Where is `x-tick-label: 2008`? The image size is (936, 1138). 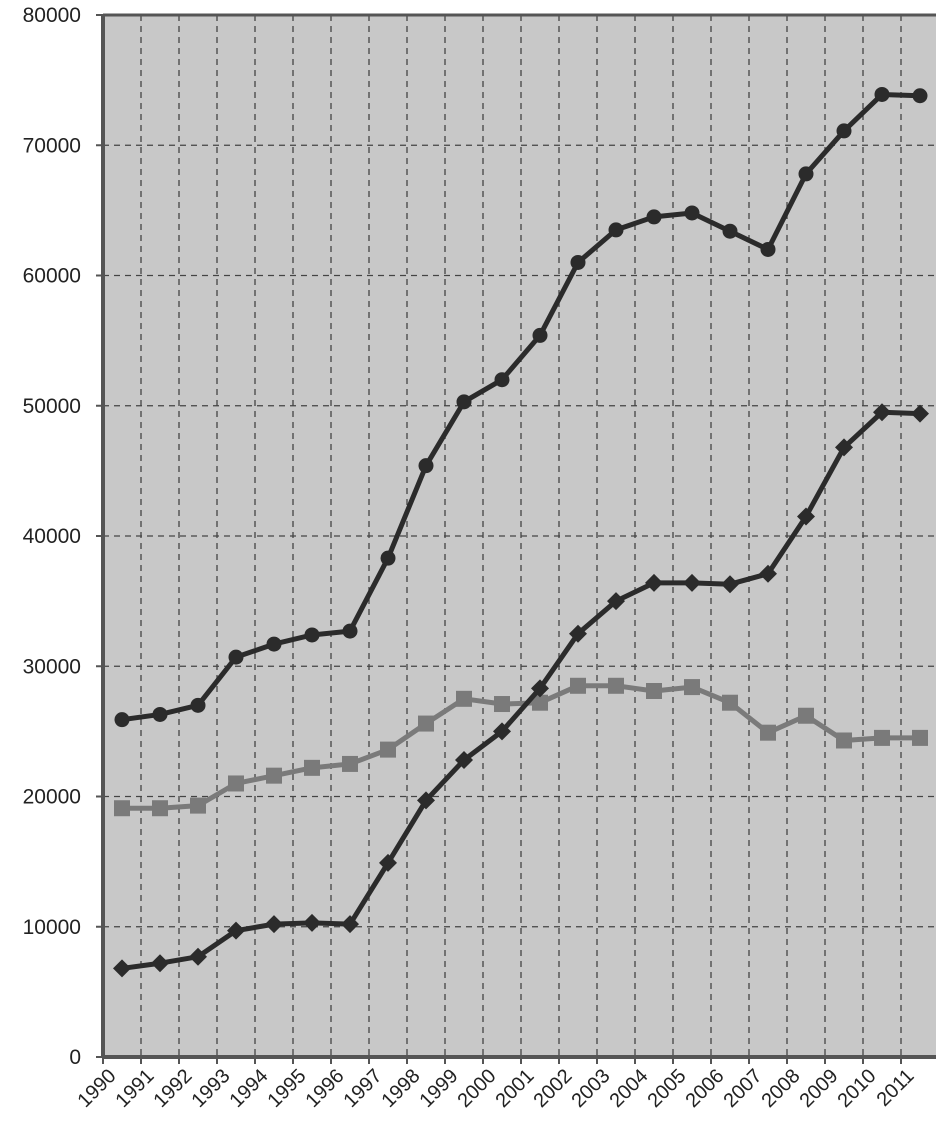 x-tick-label: 2008 is located at coordinates (781, 1088).